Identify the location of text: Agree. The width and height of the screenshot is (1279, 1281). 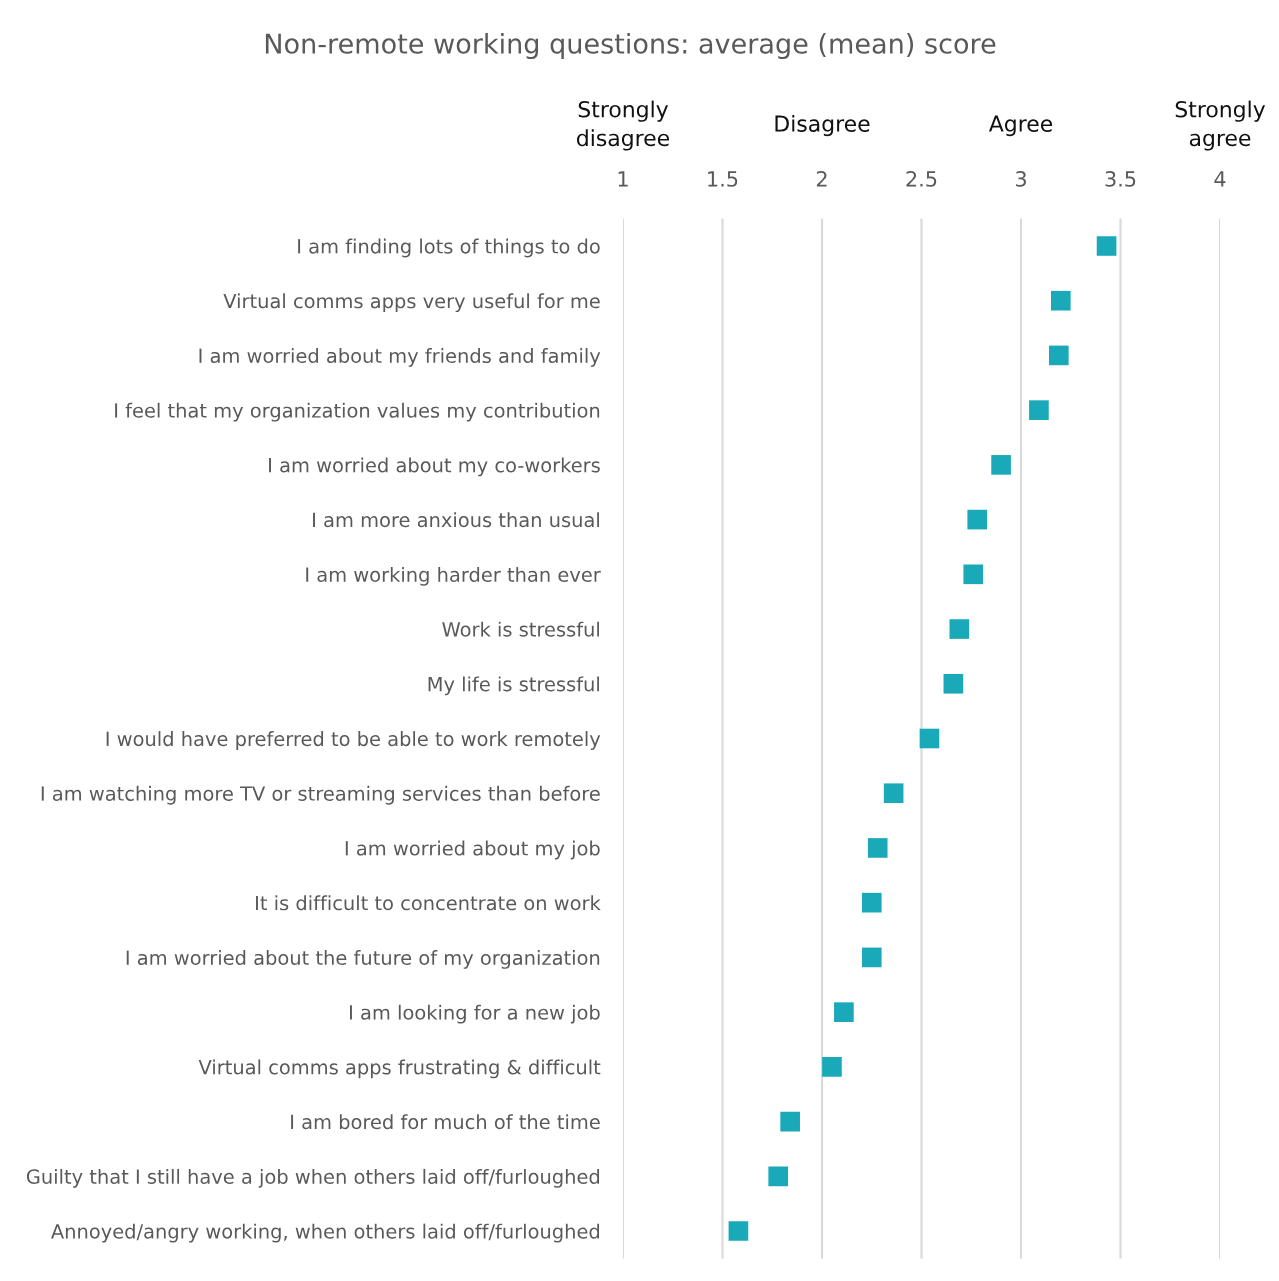
(1020, 126).